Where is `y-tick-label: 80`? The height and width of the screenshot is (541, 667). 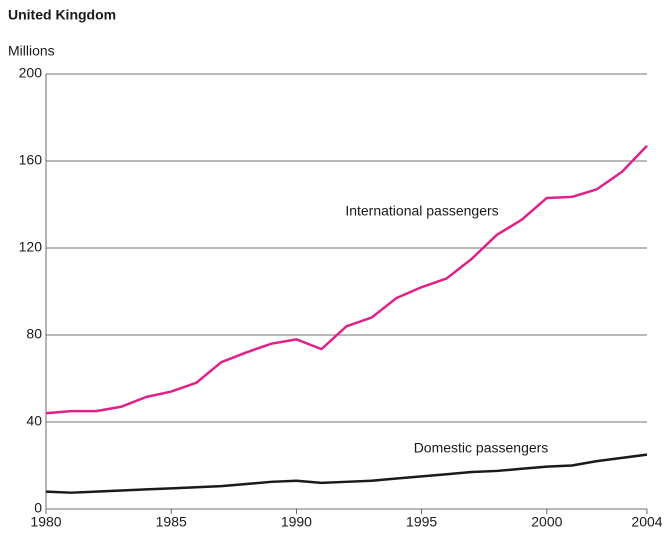 y-tick-label: 80 is located at coordinates (34, 334).